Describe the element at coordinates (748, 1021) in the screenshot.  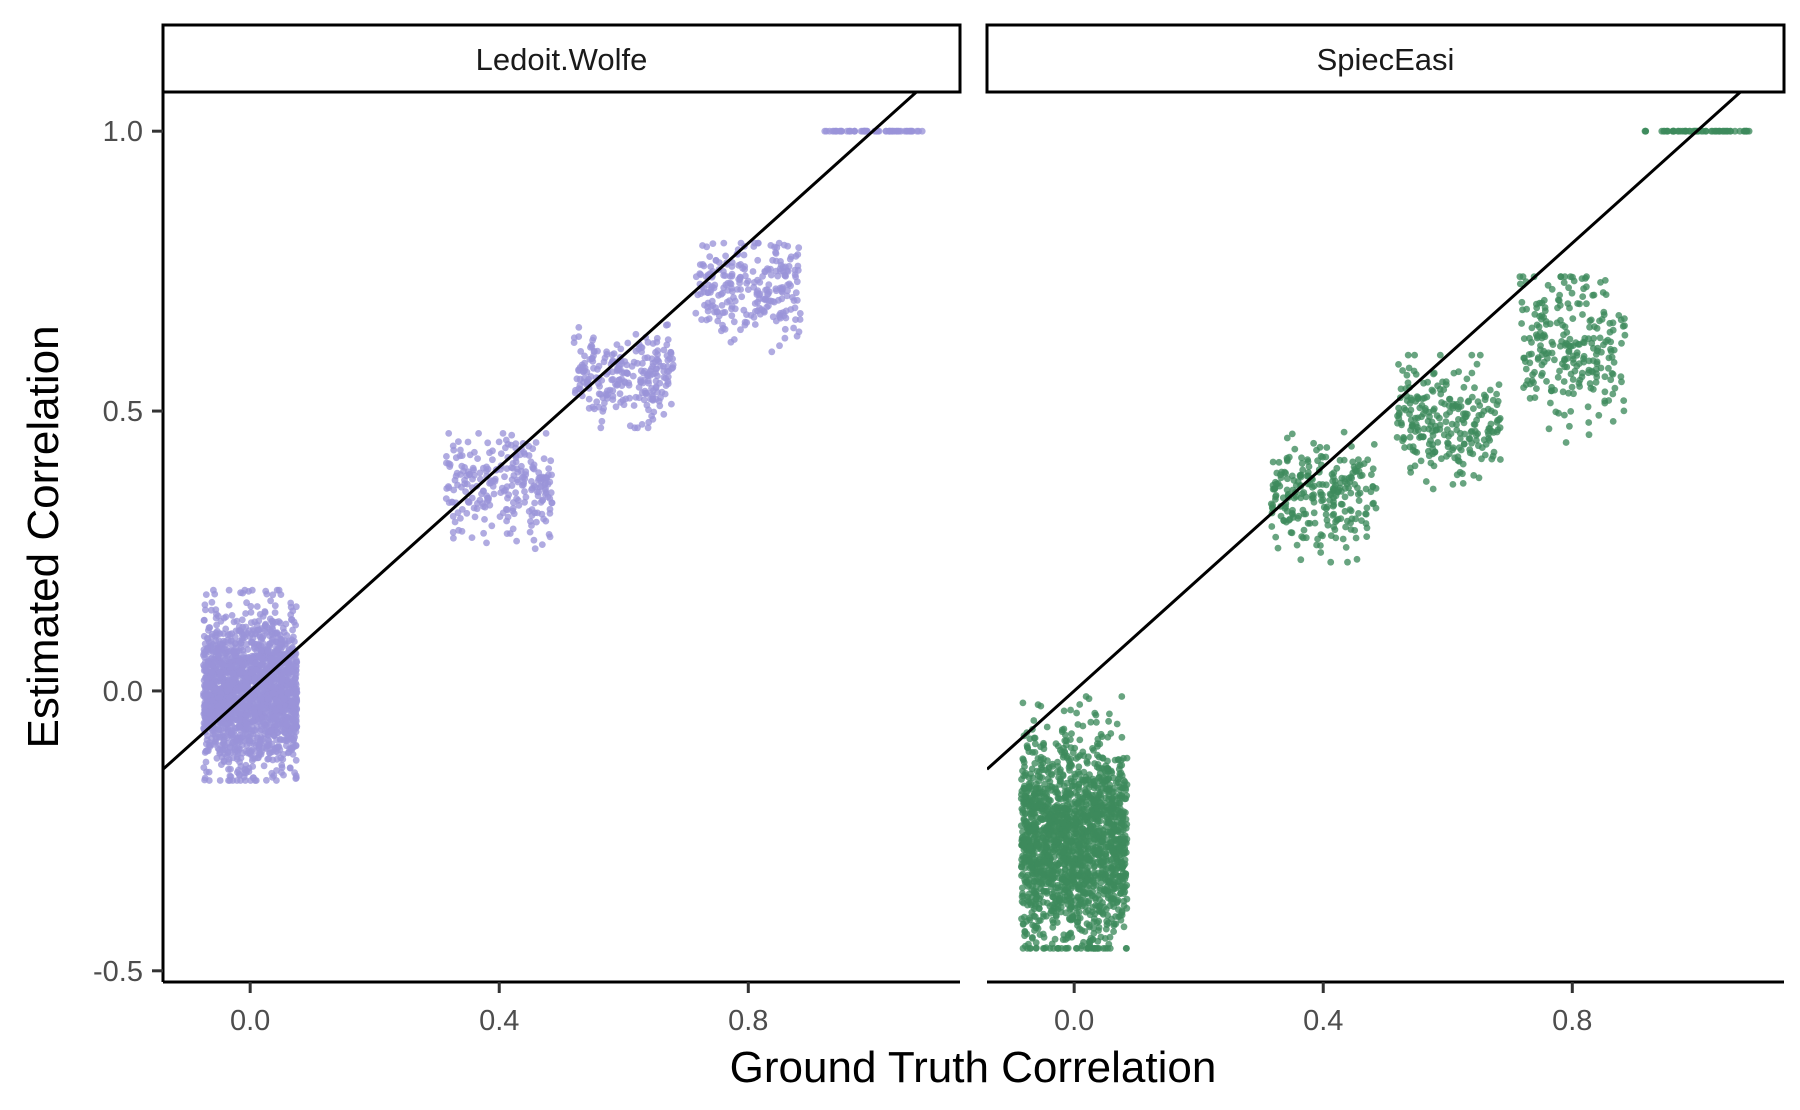
I see `x-tick-label: 0.8` at that location.